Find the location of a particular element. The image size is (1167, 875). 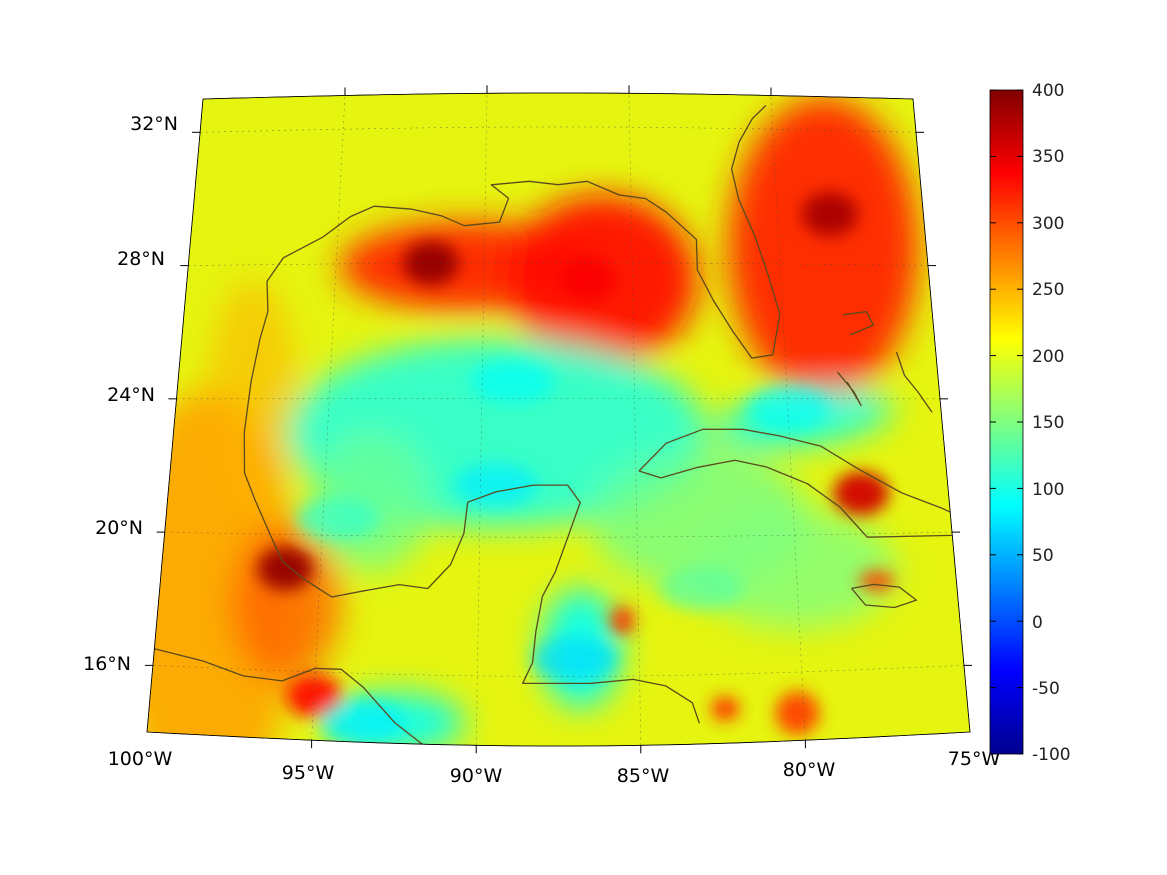

lat-label-24n: 24°N is located at coordinates (131, 395).